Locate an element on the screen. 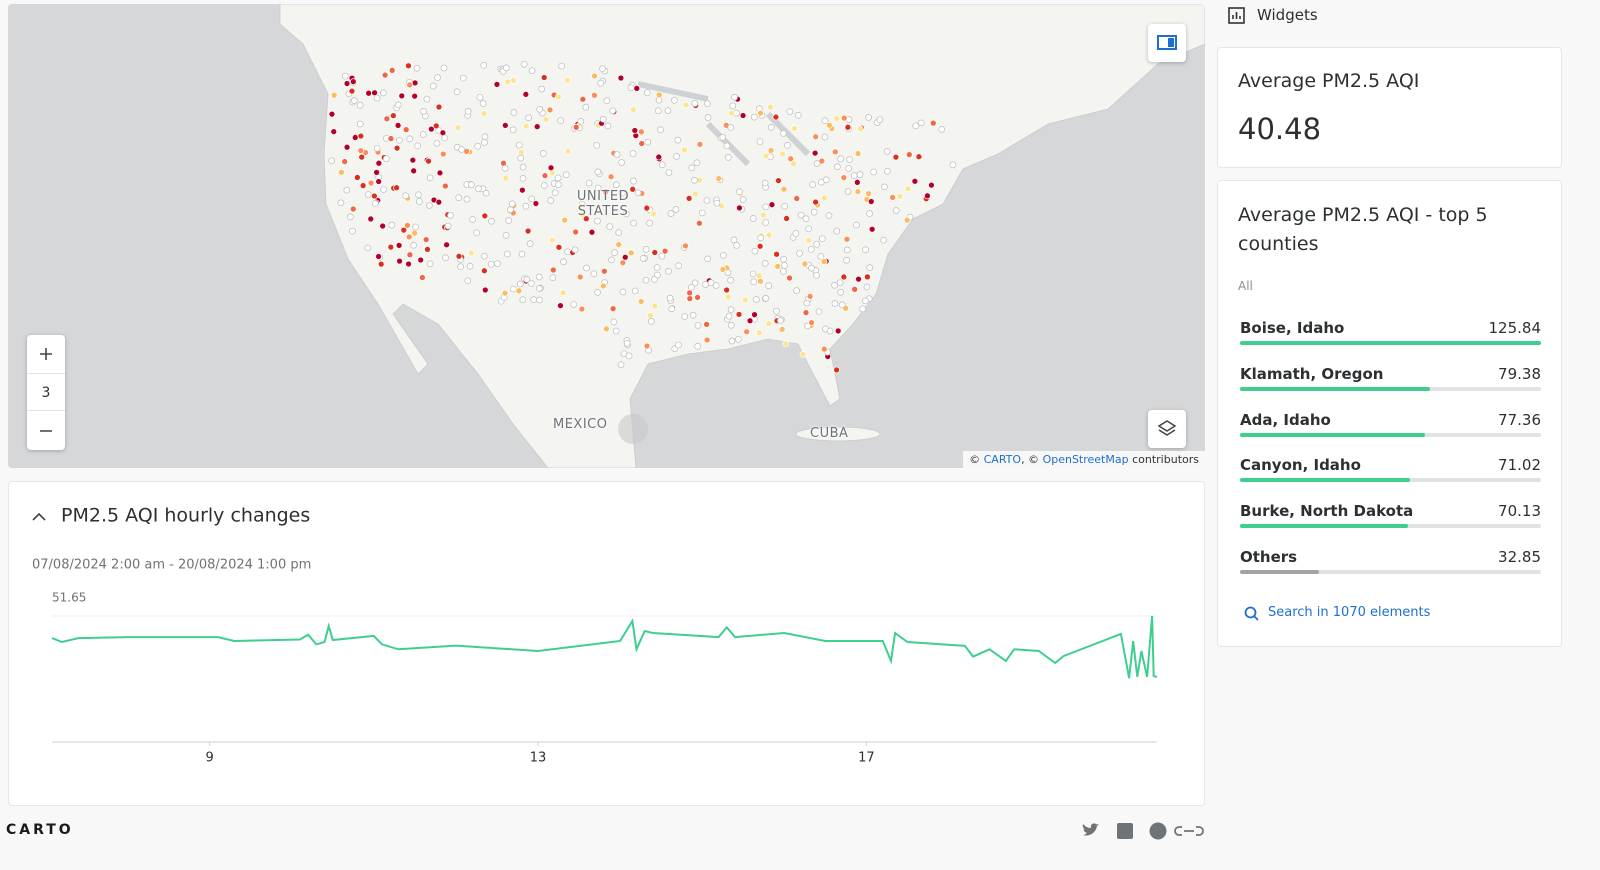 The image size is (1600, 870). linkedin-icon is located at coordinates (1125, 831).